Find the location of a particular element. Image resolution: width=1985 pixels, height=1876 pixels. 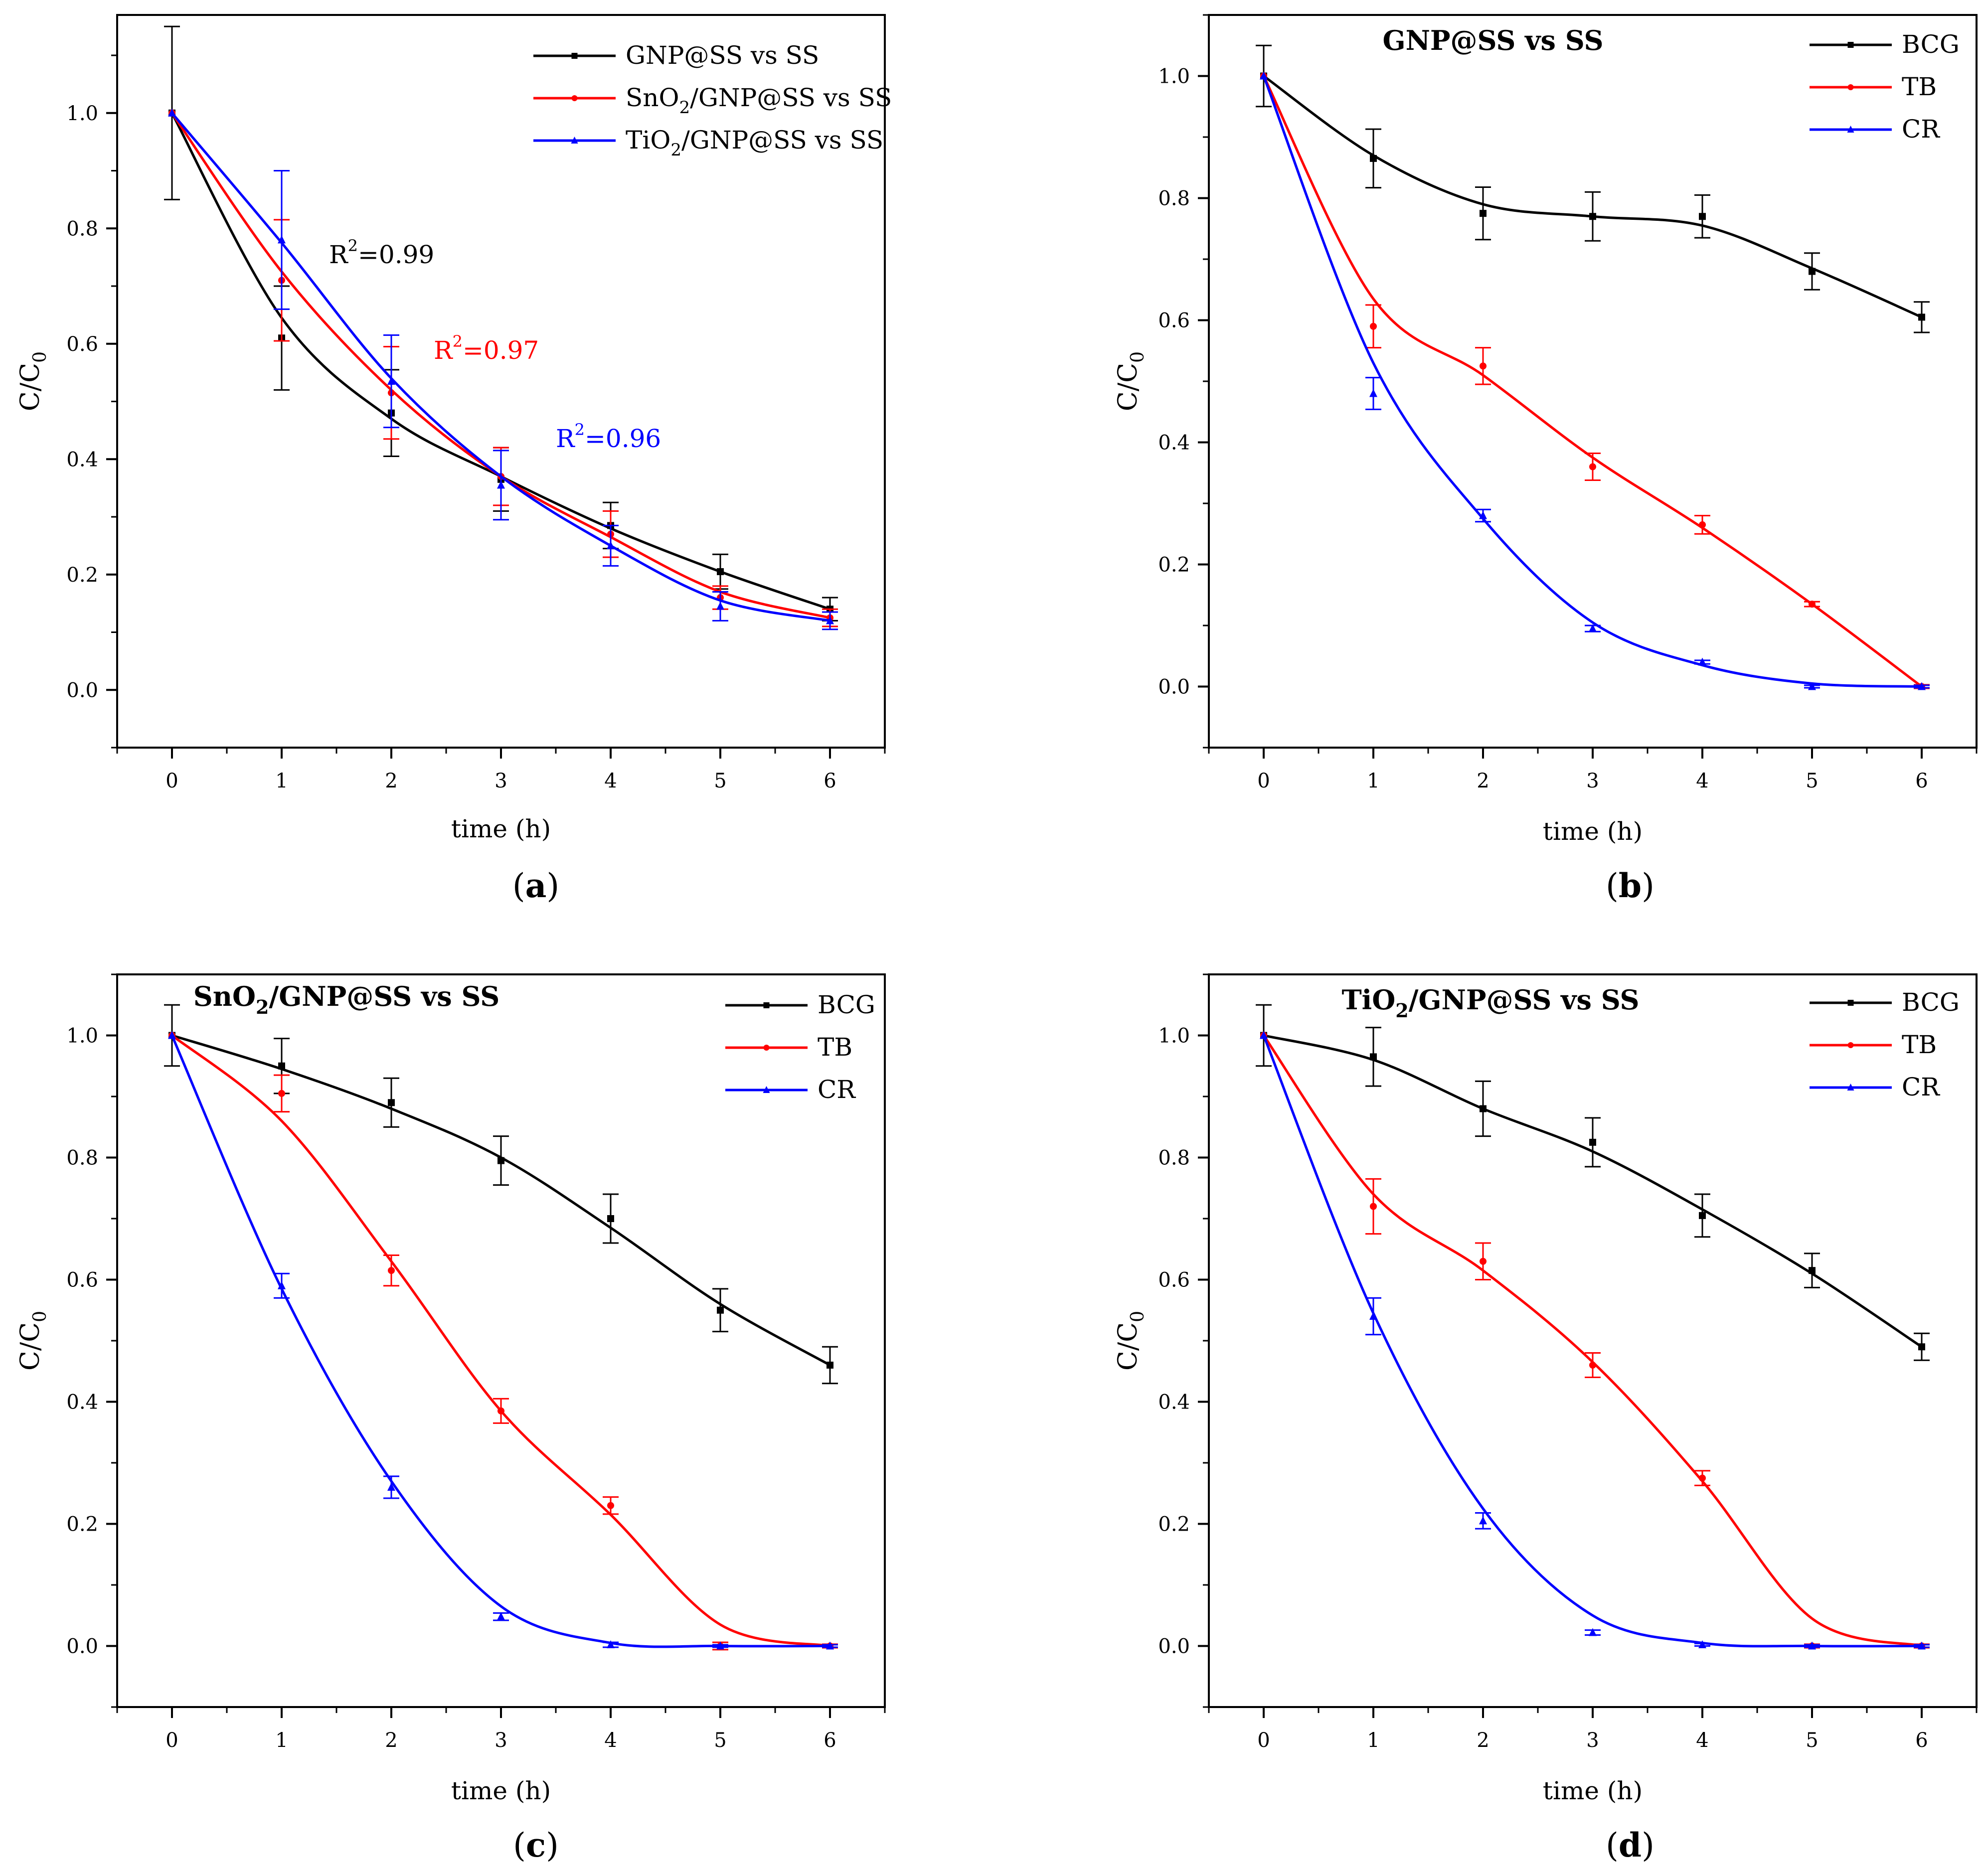

panel-label: (b) is located at coordinates (1630, 885).